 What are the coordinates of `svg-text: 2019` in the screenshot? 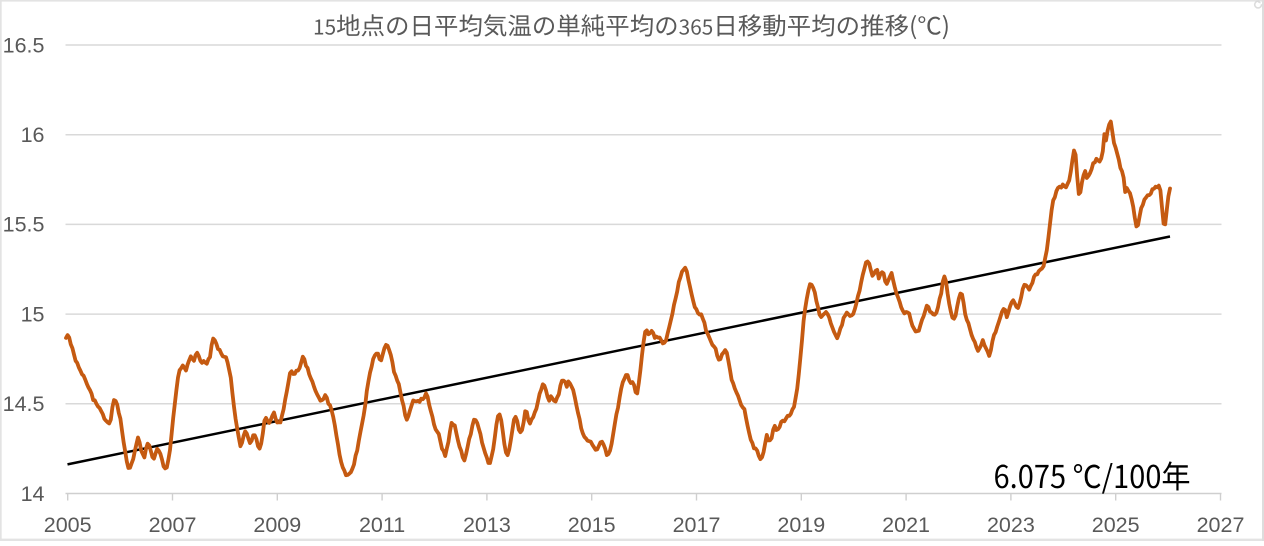 It's located at (801, 525).